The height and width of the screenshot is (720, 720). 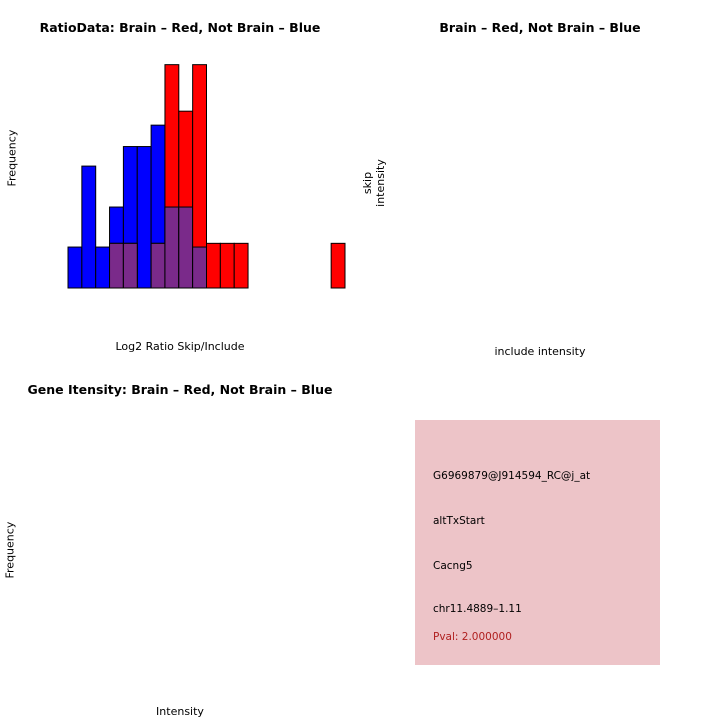 What do you see at coordinates (540, 27) in the screenshot?
I see `scatter-title: Brain – Red, Not Brain – Blue` at bounding box center [540, 27].